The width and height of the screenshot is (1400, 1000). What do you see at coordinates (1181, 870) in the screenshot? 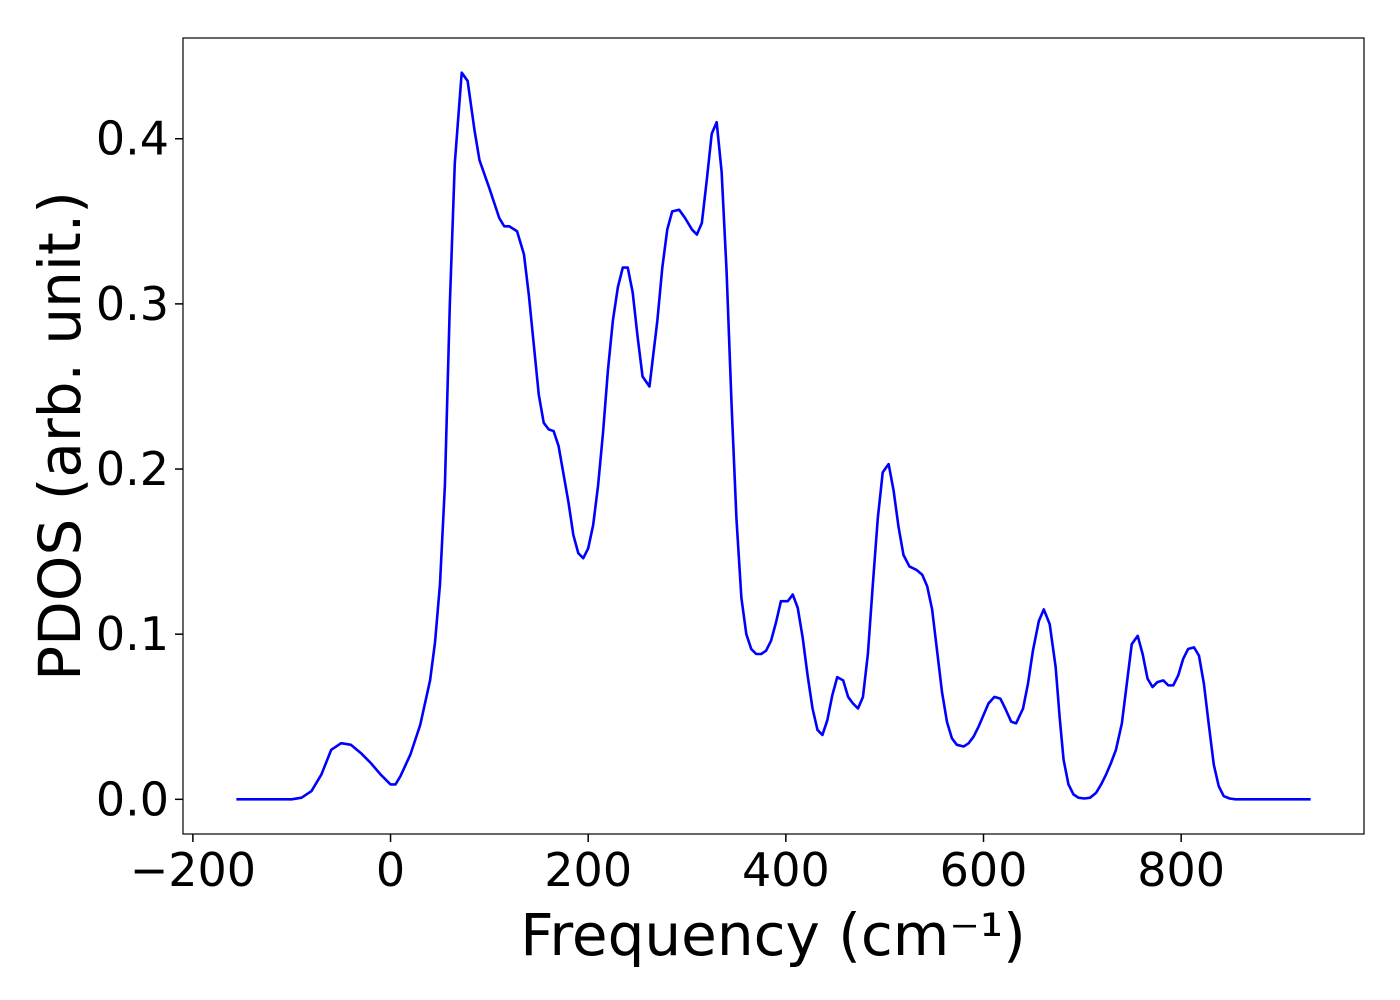
I see `x-tick-label: 800` at bounding box center [1181, 870].